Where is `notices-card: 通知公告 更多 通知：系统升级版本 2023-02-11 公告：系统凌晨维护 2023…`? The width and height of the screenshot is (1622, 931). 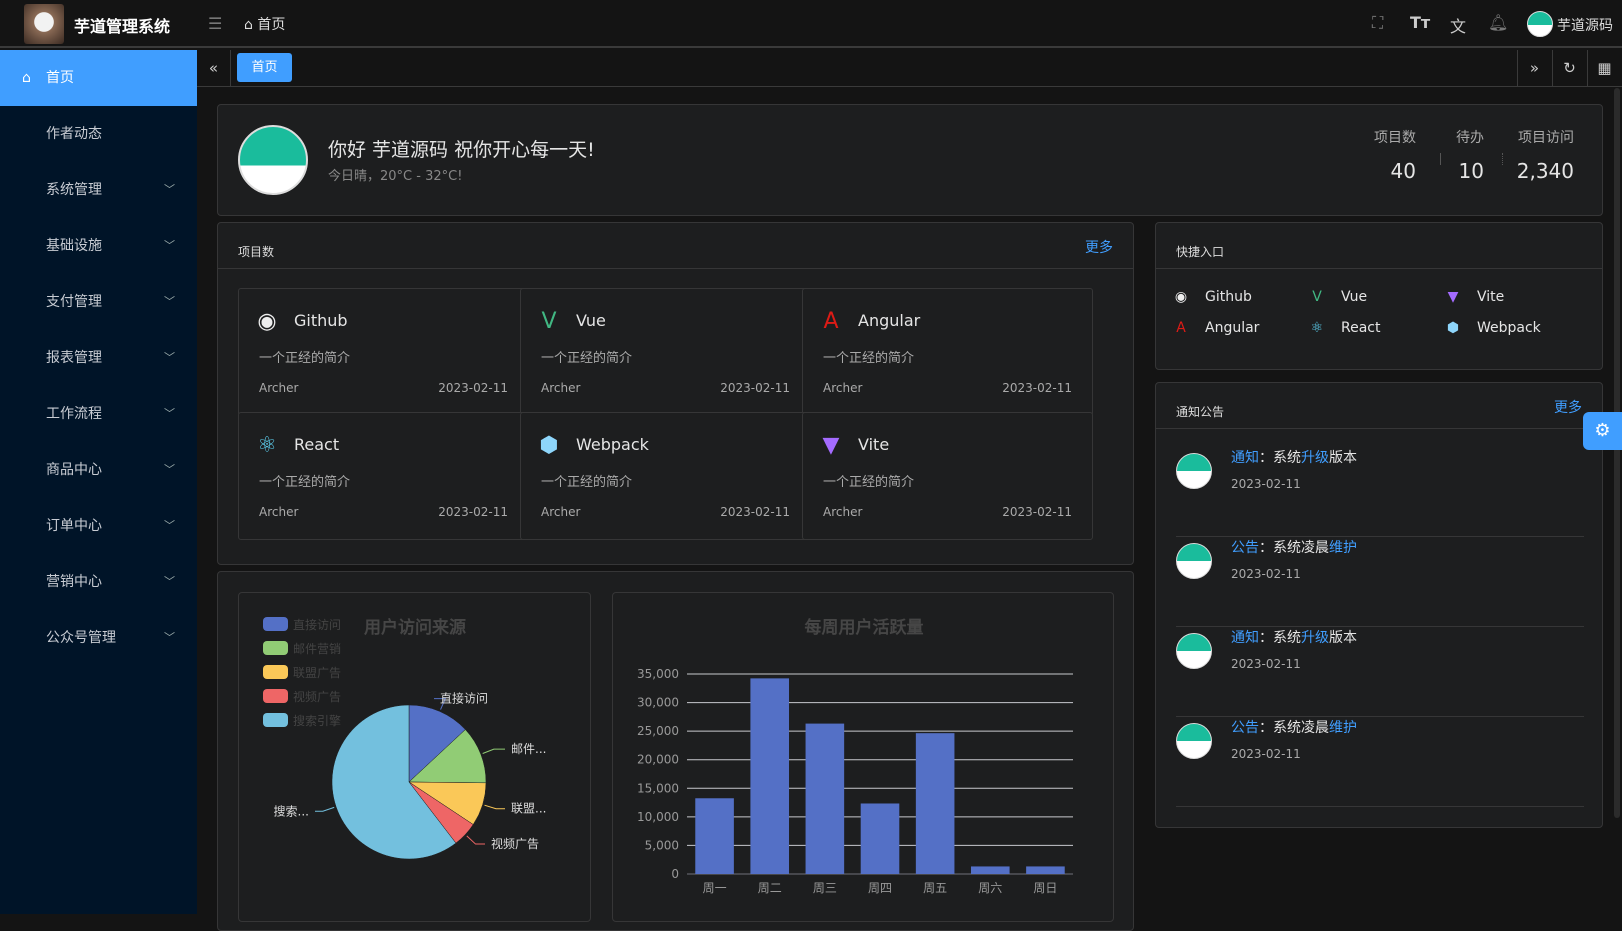
notices-card: 通知公告 更多 通知：系统升级版本 2023-02-11 公告：系统凌晨维护 2023… is located at coordinates (1379, 605).